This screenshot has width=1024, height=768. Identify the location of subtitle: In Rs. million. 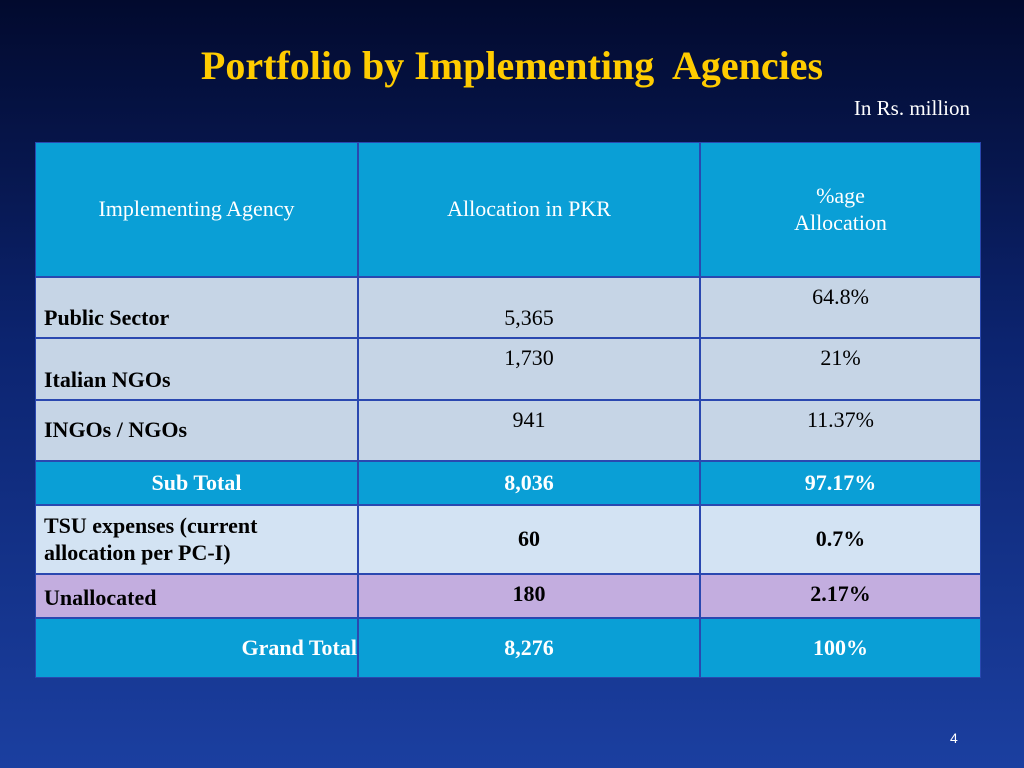
(911, 108).